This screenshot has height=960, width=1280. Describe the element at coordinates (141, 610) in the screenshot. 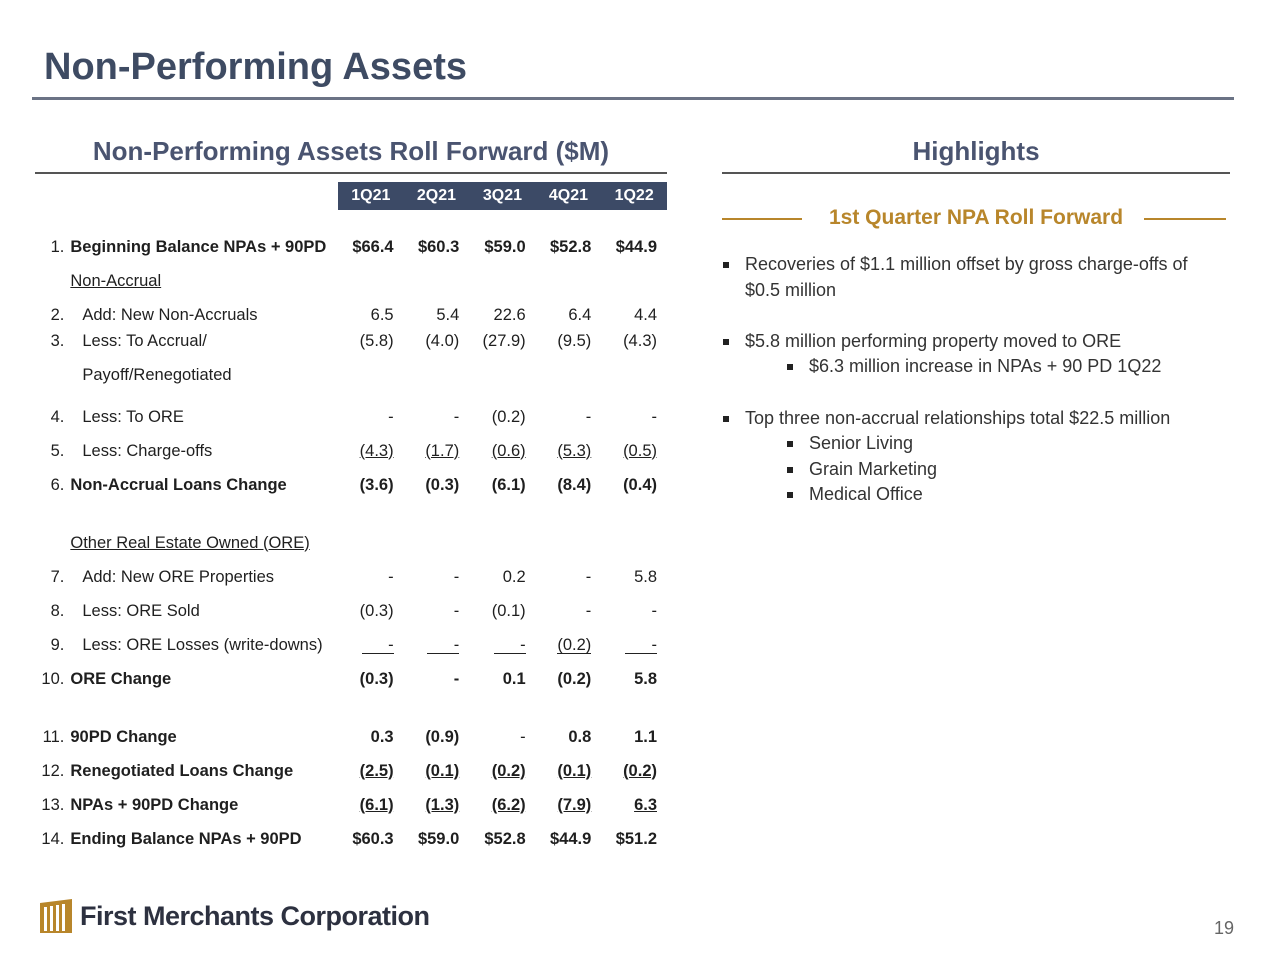

I see `row-label: Less: ORE Sold` at that location.